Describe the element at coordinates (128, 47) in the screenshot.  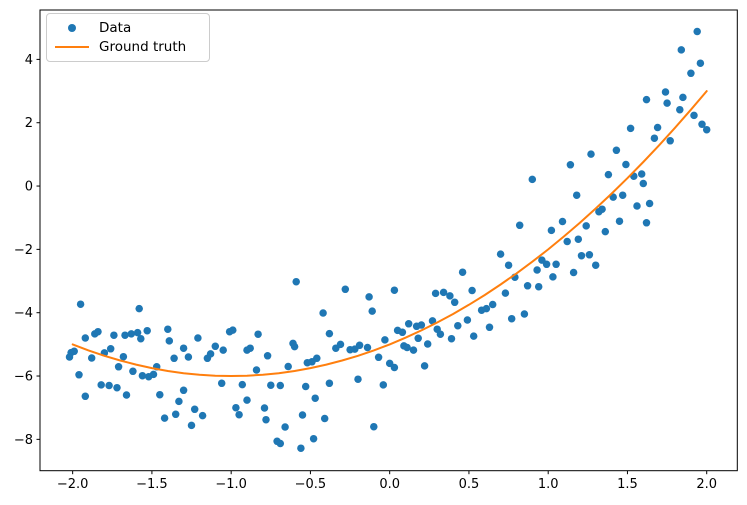
I see `legend-entry-ground-truth: Ground truth` at that location.